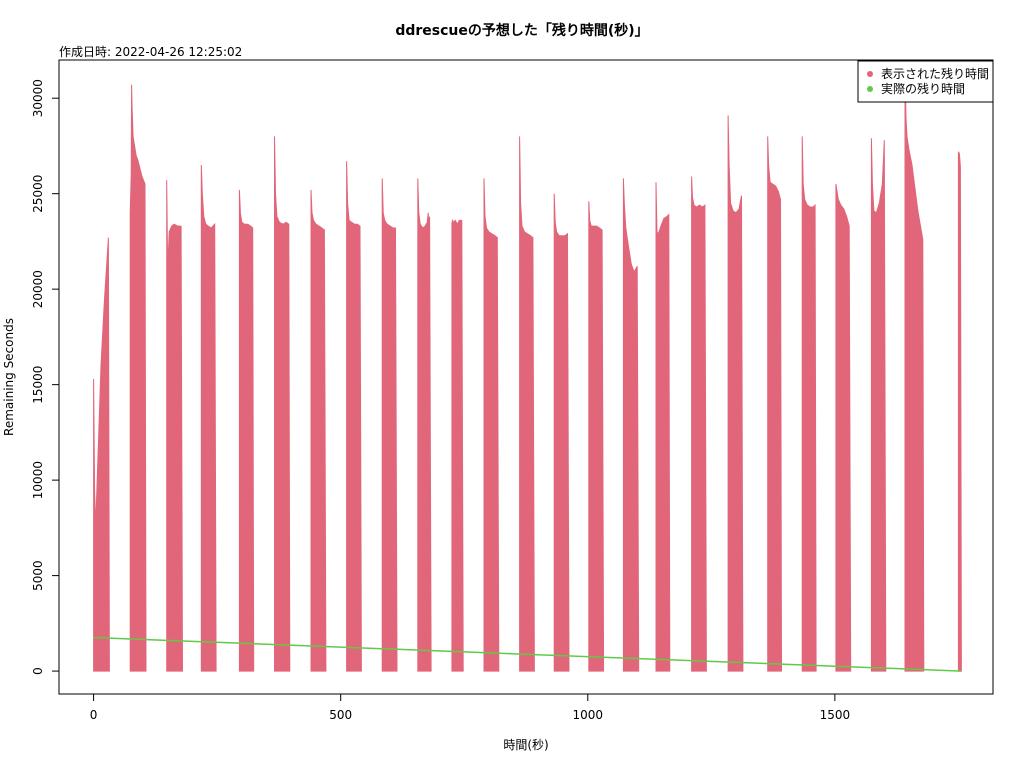 The image size is (1024, 768). I want to click on y-tick-label-20000: 20000, so click(38, 289).